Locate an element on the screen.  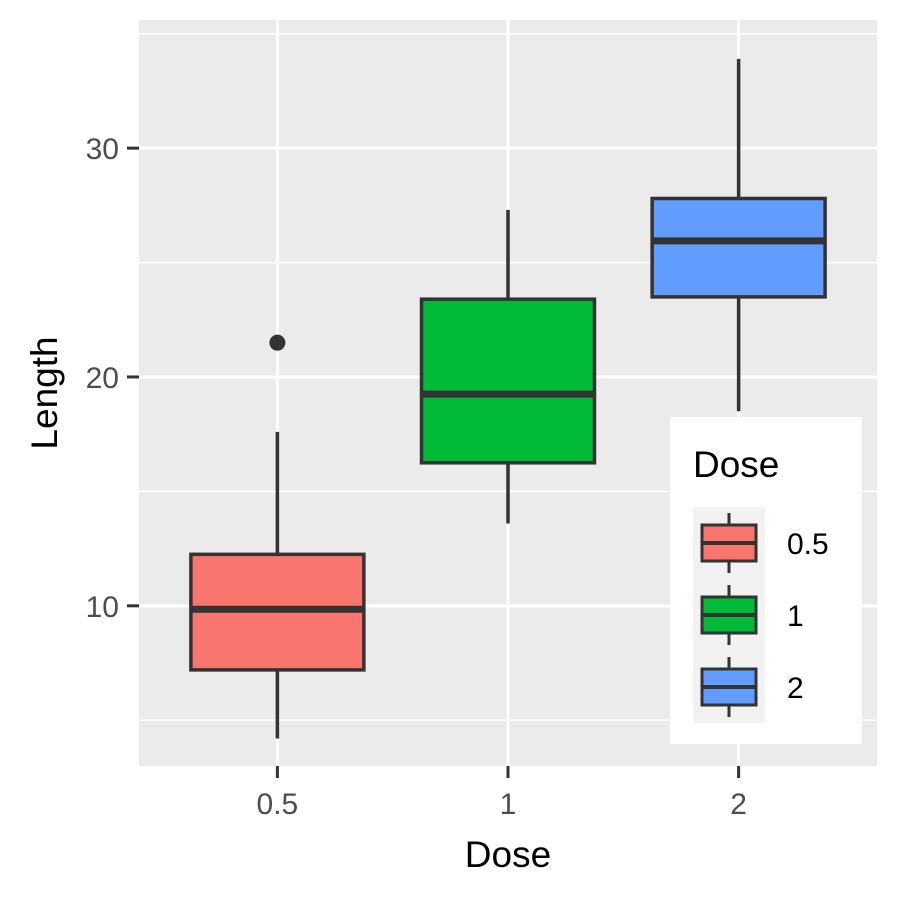
legend: Dose 0.5 1 2 is located at coordinates (766, 580).